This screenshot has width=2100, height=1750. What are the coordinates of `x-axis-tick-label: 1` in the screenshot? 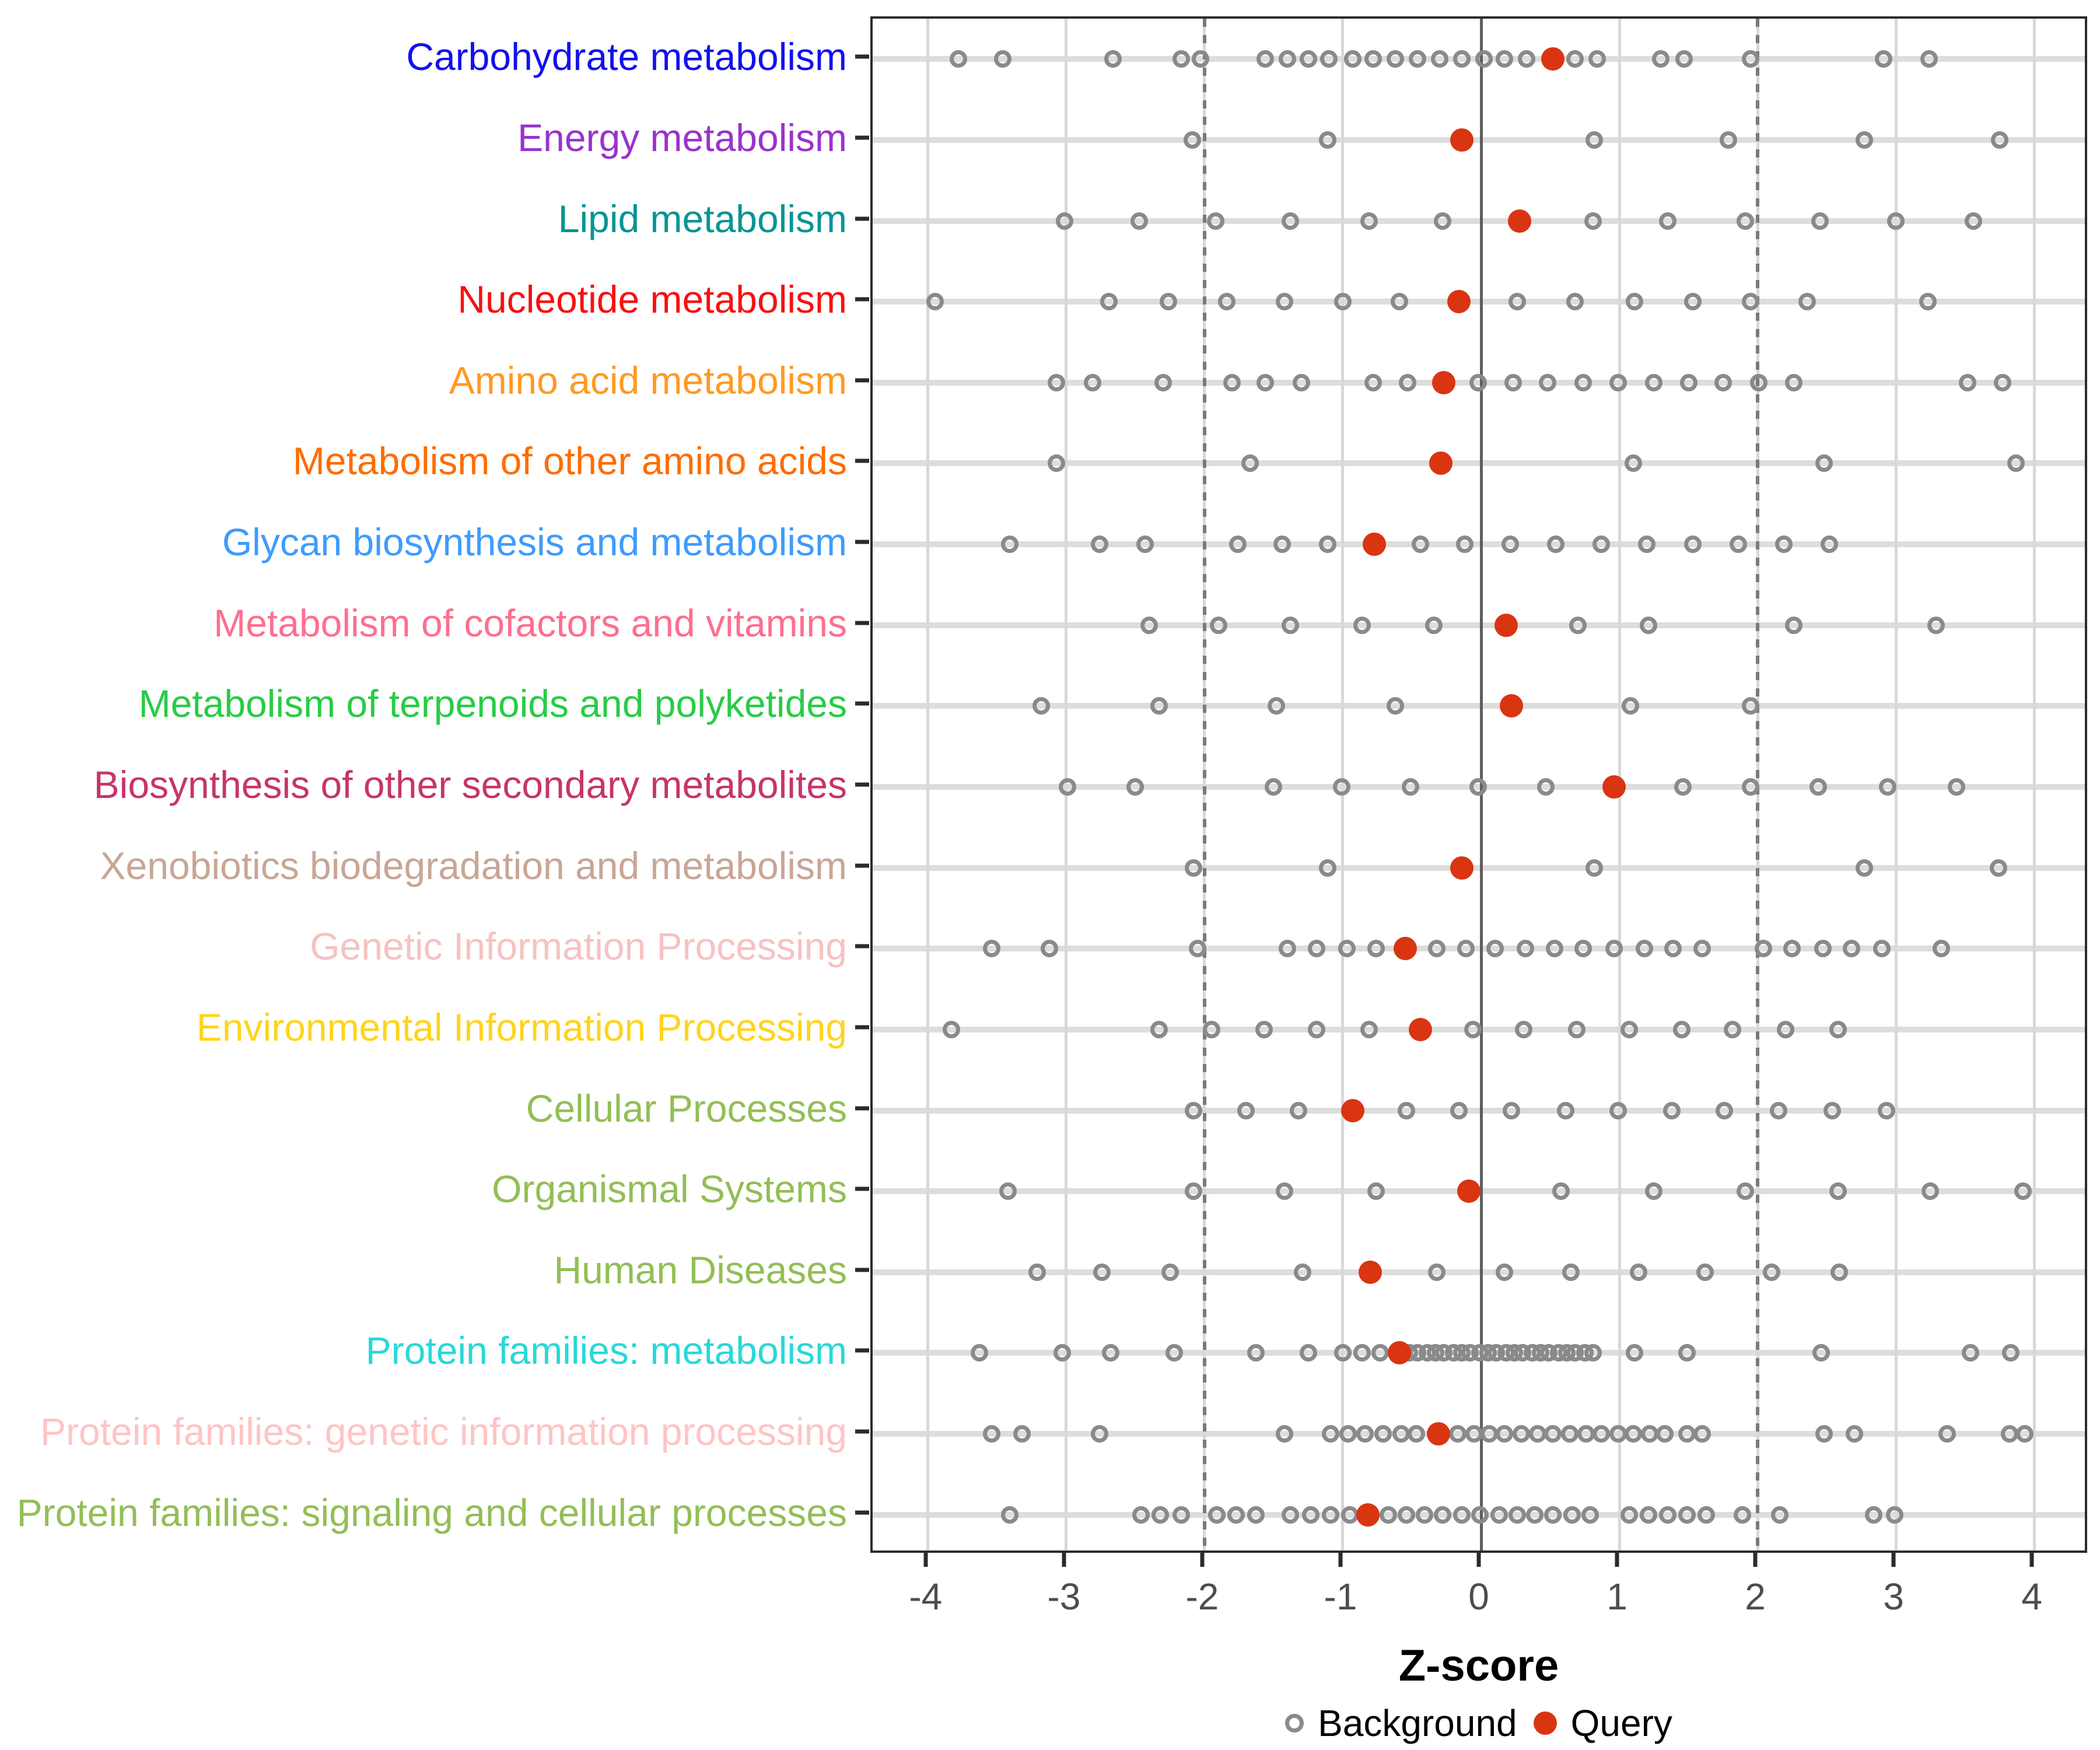 It's located at (1617, 1597).